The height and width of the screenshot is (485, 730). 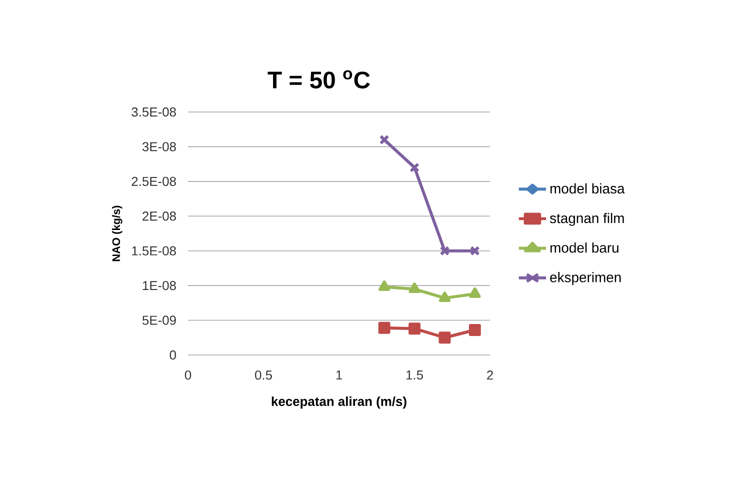 I want to click on x-tick-label: 1.5, so click(x=414, y=375).